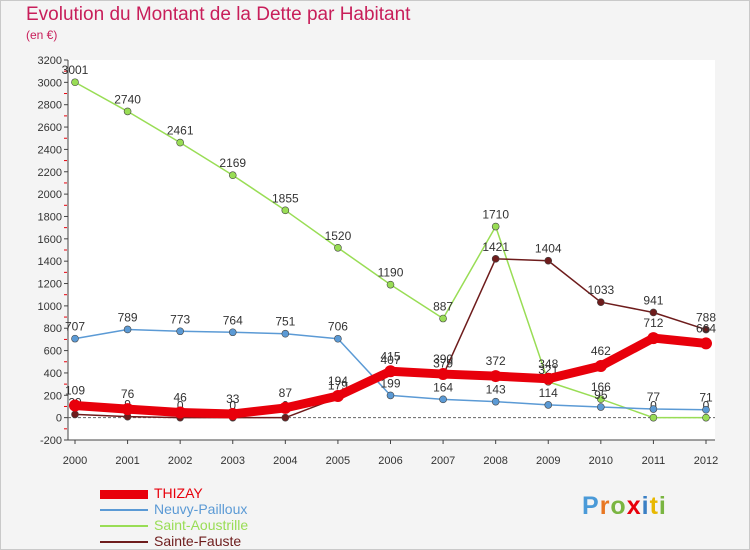 The width and height of the screenshot is (750, 550). I want to click on legend-swatch-saint-aoustrille, so click(124, 526).